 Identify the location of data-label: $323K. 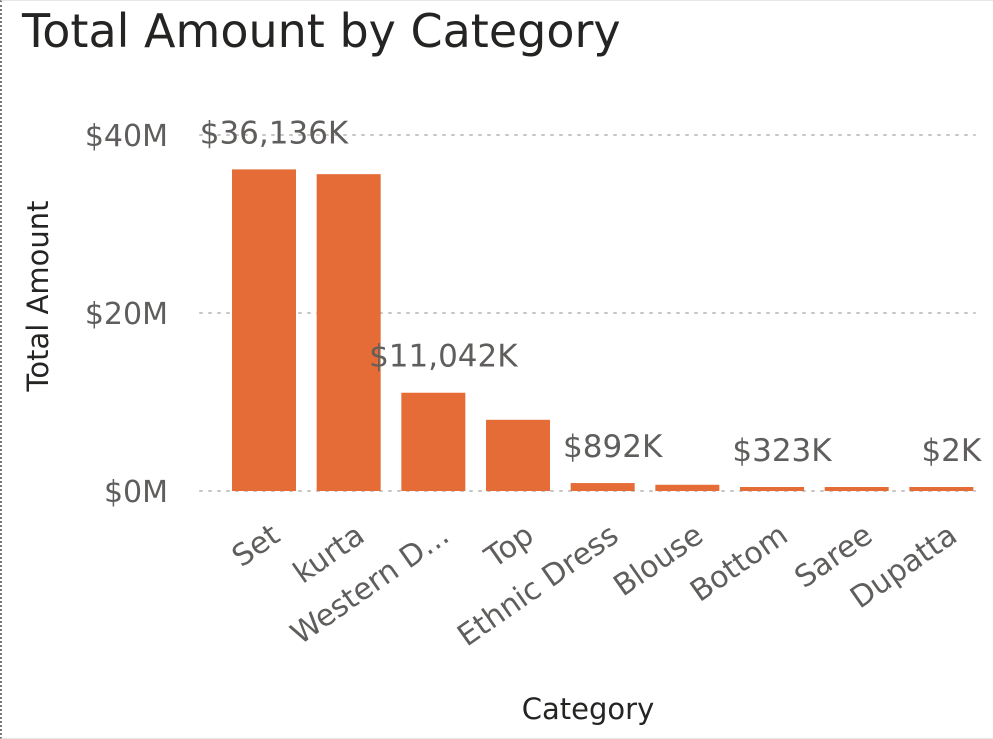
(782, 451).